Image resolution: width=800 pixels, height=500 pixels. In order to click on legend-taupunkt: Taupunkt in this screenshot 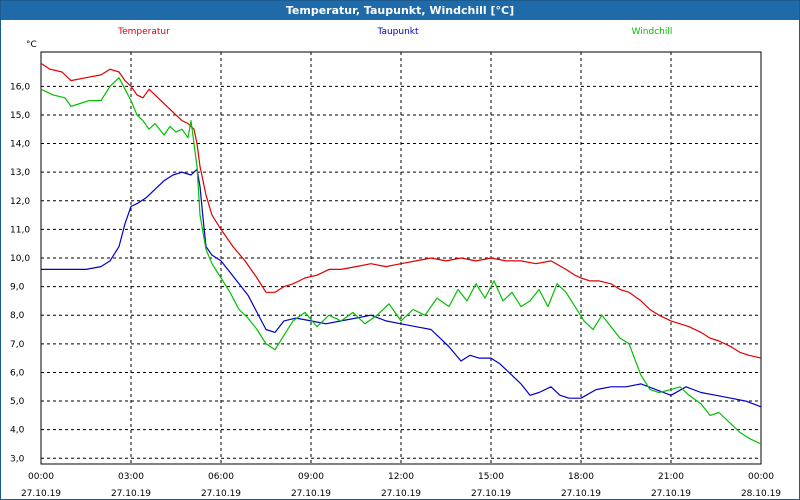, I will do `click(397, 32)`.